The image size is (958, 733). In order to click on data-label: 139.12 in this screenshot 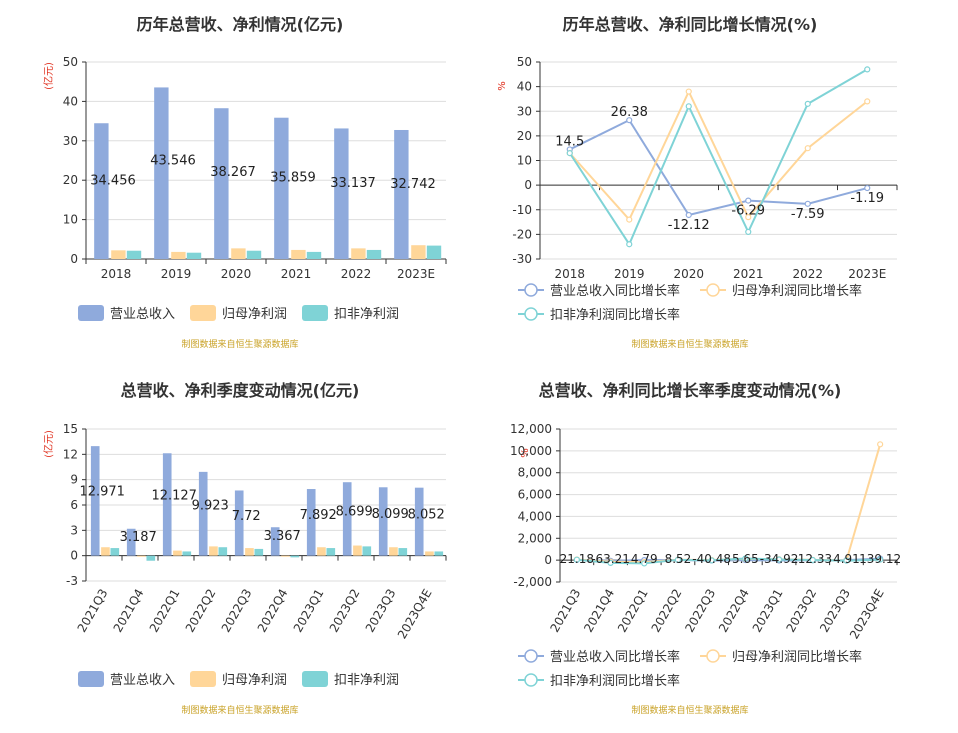, I will do `click(880, 559)`.